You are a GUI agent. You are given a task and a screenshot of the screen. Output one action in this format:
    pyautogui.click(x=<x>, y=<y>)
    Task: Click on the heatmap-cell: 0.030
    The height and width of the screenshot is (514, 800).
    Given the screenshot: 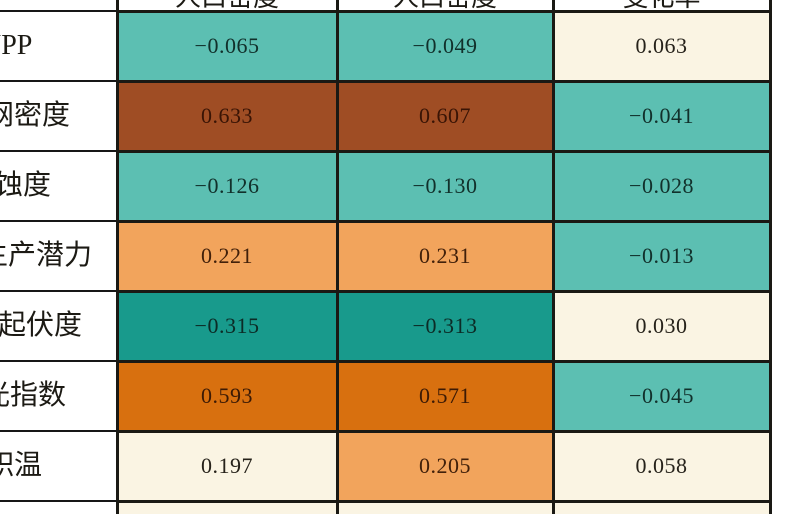 What is the action you would take?
    pyautogui.click(x=661, y=326)
    